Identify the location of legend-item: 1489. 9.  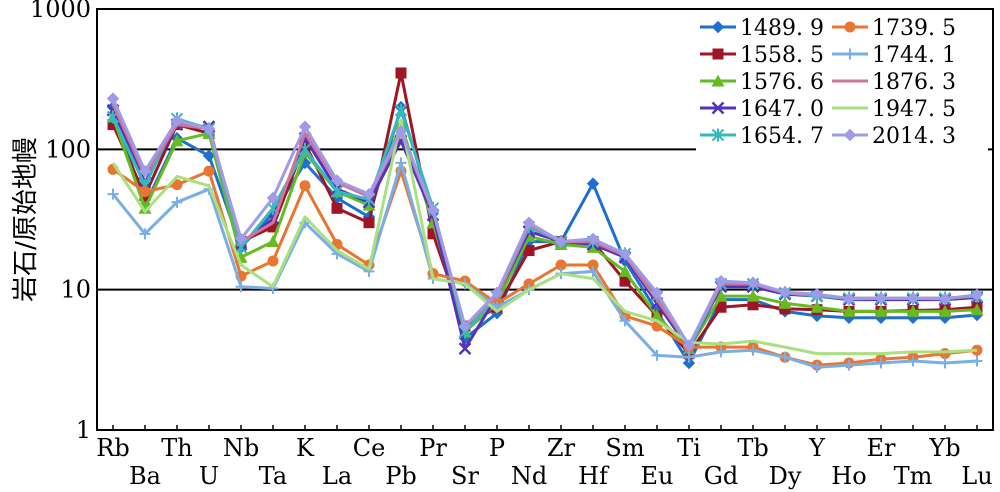
(762, 28).